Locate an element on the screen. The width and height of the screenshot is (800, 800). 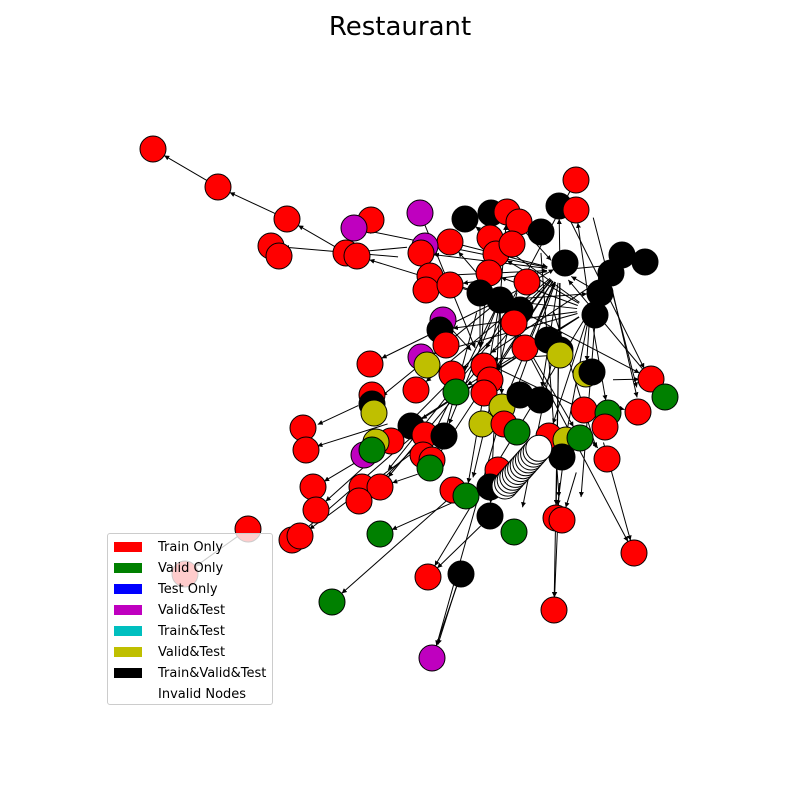
legend-label: Invalid Nodes is located at coordinates (202, 694).